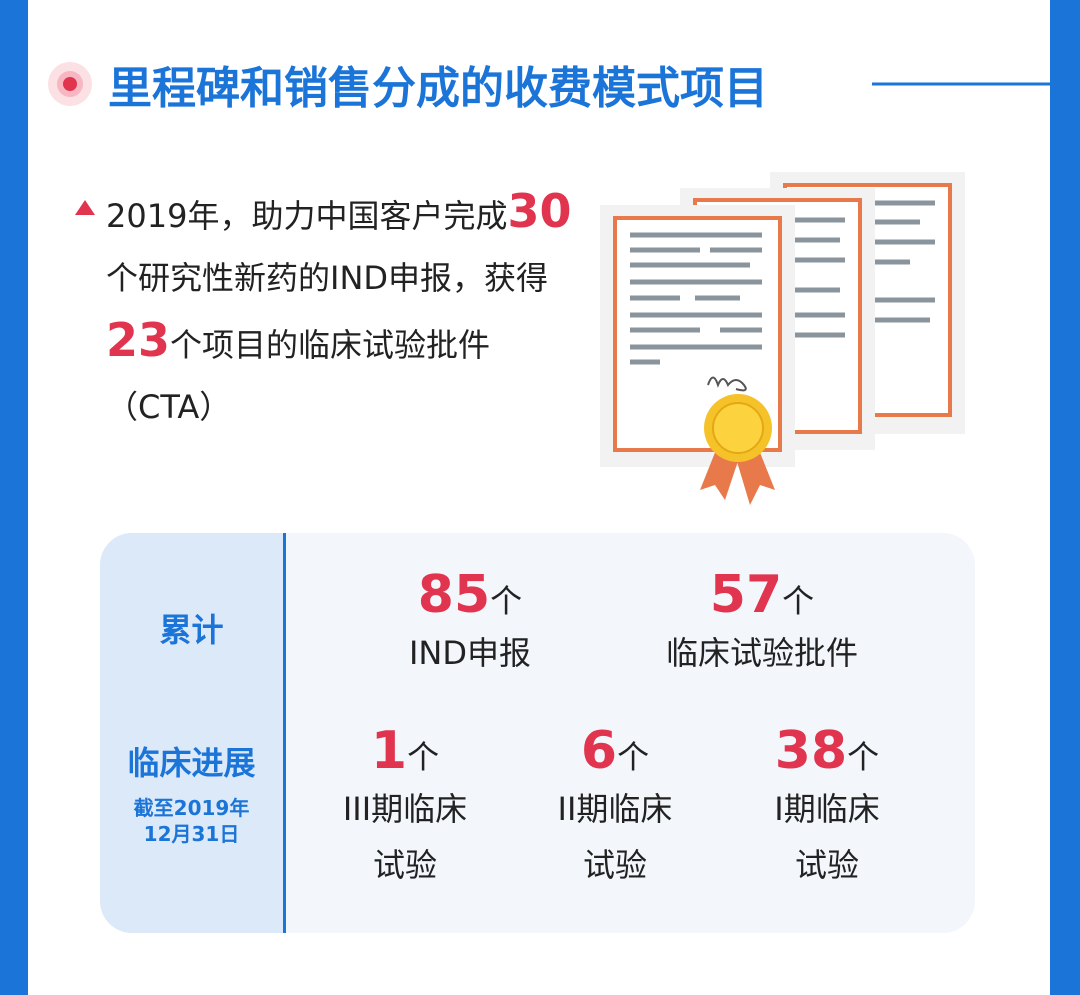 This screenshot has height=995, width=1080. Describe the element at coordinates (438, 88) in the screenshot. I see `title: 里程碑和销售分成的收费模式项目` at that location.